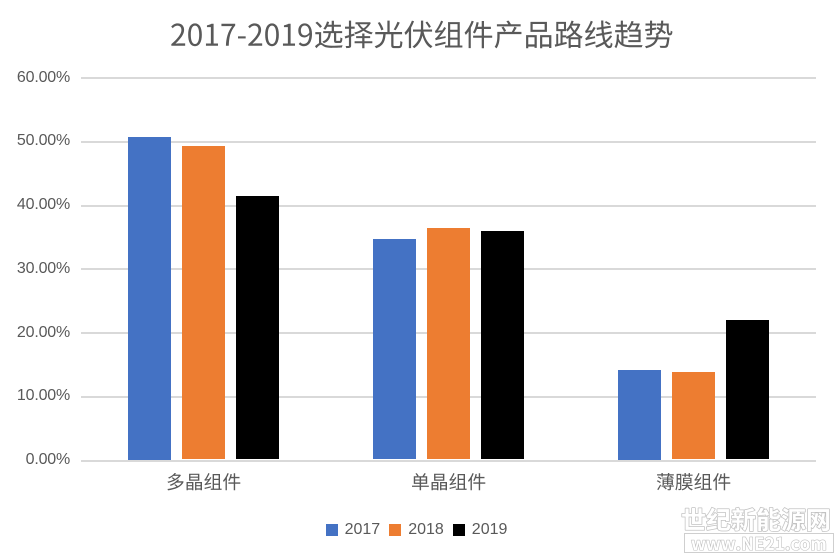 This screenshot has height=559, width=839. I want to click on bar-2018-薄膜组件, so click(693, 415).